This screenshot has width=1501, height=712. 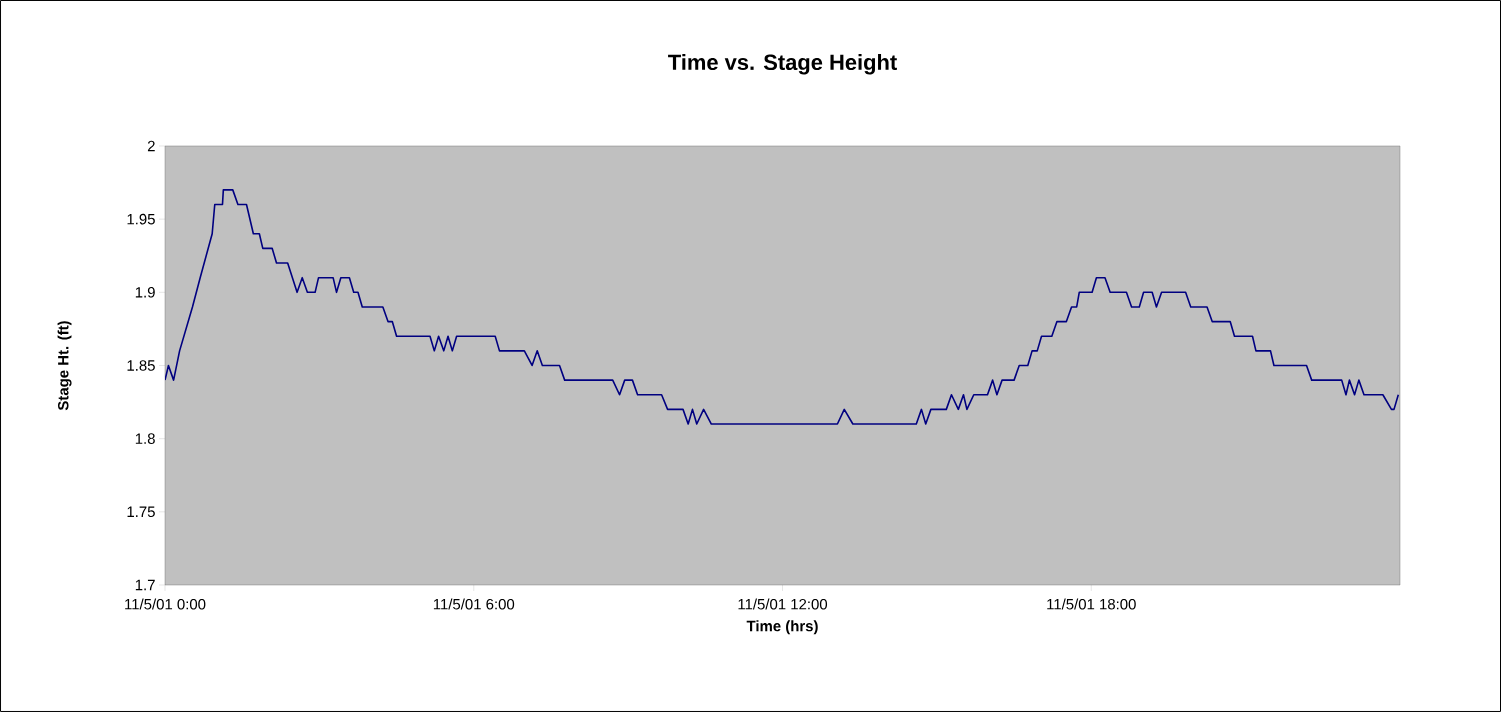 What do you see at coordinates (145, 585) in the screenshot?
I see `y-tick-label: 1.7` at bounding box center [145, 585].